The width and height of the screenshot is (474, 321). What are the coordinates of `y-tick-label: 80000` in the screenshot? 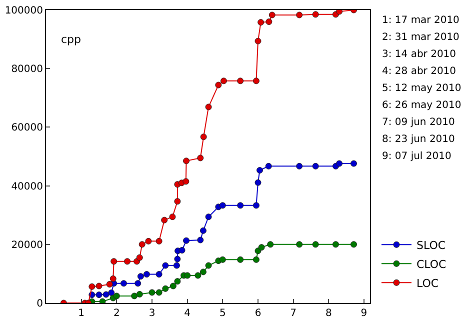 It's located at (27, 70).